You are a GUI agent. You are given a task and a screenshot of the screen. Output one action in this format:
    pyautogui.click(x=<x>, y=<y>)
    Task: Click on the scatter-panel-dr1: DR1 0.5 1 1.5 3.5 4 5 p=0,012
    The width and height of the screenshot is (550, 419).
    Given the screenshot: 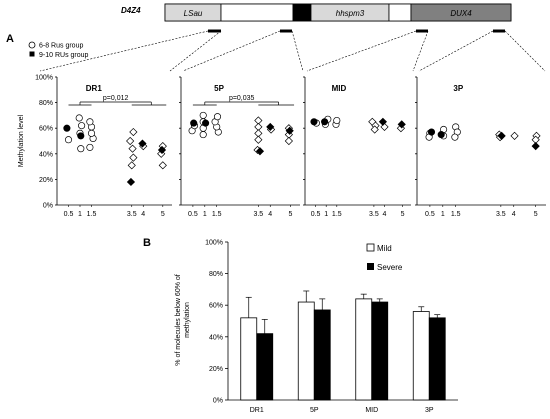 What is the action you would take?
    pyautogui.click(x=113, y=147)
    